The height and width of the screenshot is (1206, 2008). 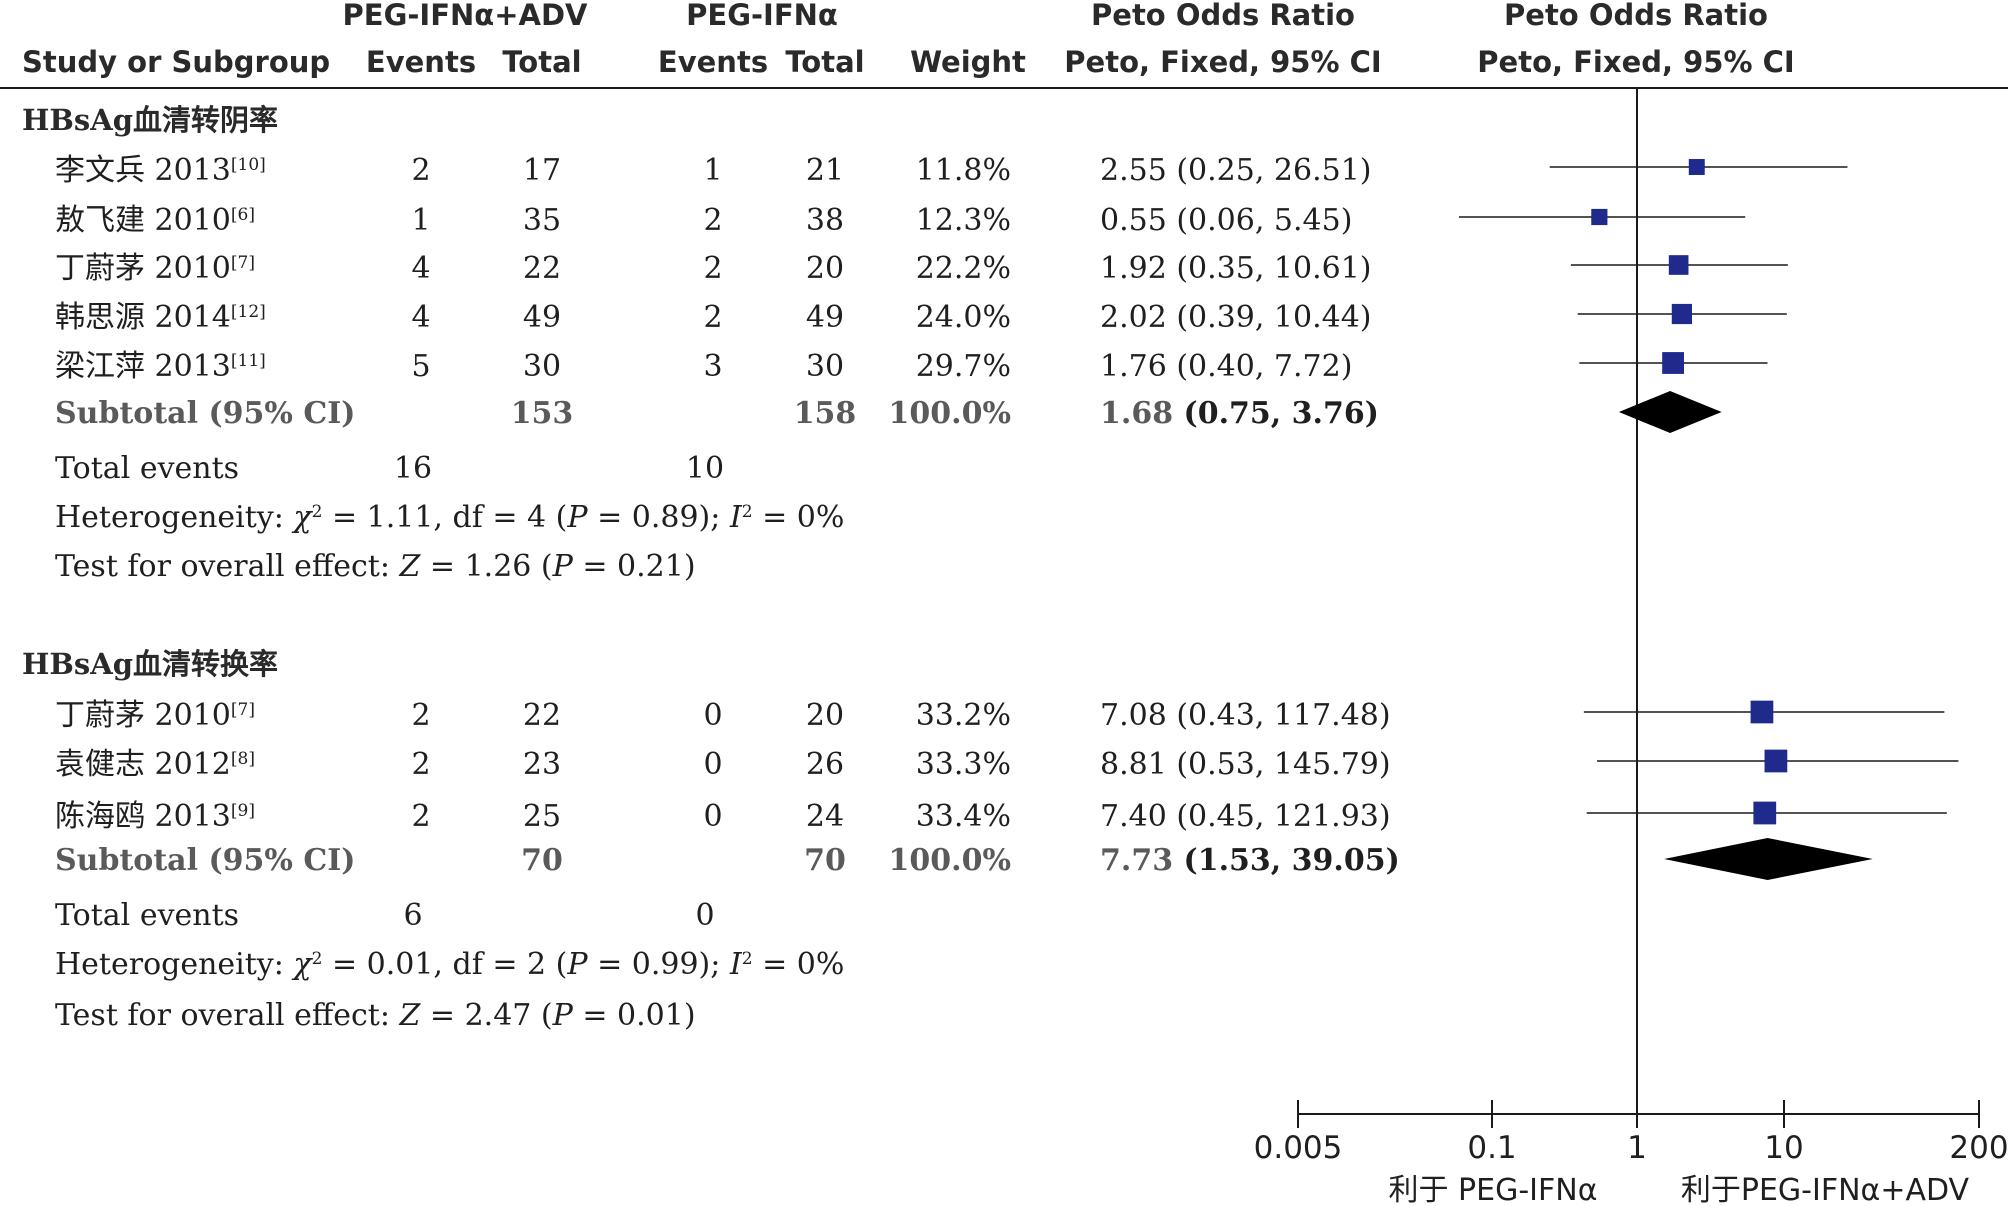 I want to click on subtotal-exp-total: 153, so click(x=542, y=413).